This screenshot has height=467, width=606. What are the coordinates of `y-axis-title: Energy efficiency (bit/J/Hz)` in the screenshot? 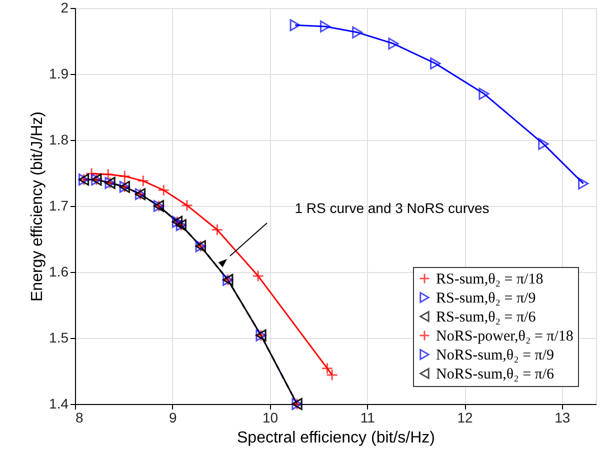 It's located at (37, 207).